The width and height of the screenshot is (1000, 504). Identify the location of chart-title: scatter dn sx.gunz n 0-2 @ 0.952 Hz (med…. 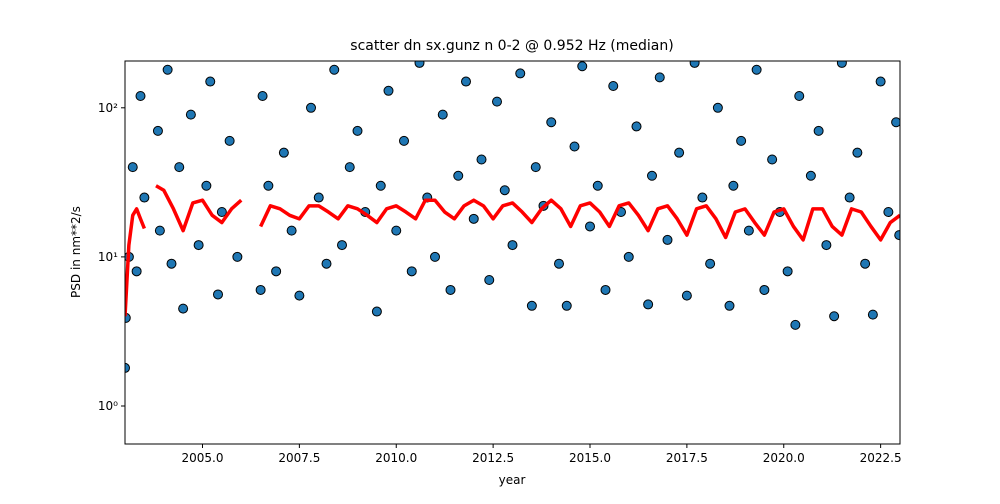
(511, 46).